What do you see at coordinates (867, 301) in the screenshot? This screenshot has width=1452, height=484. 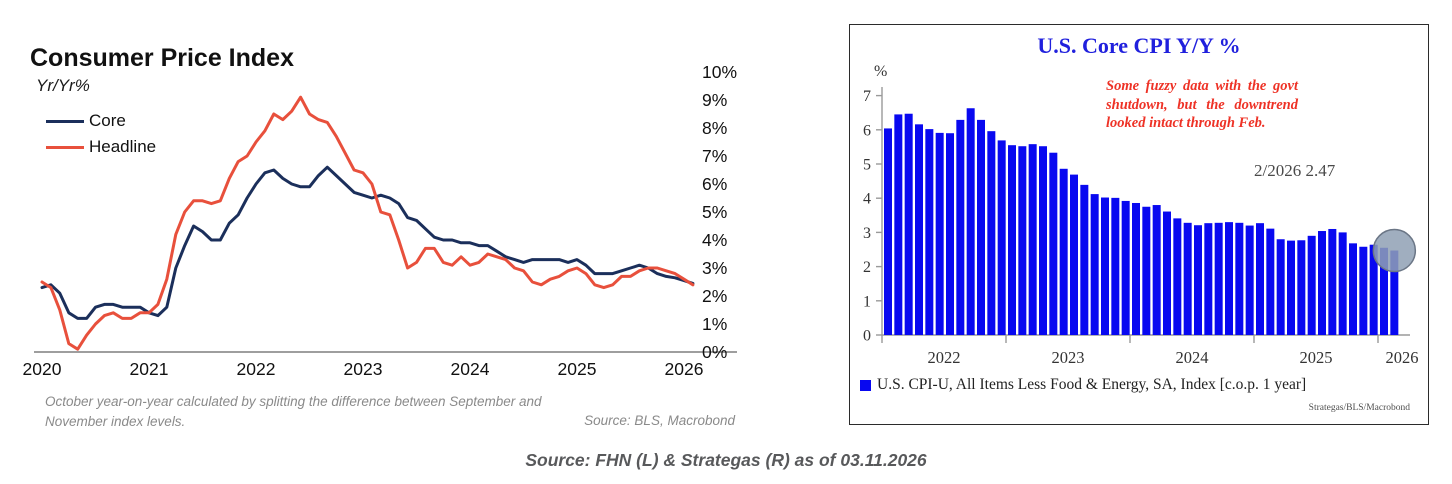 I see `svg-text: 1` at bounding box center [867, 301].